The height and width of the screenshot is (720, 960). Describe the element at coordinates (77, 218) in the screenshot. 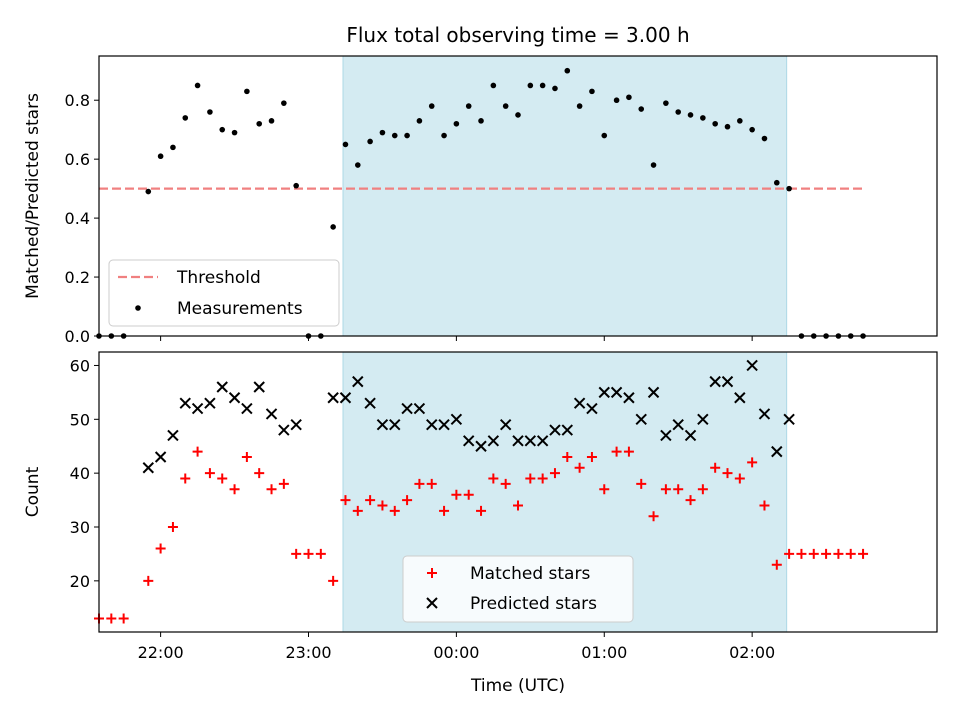

I see `y-tick-label: 0.4` at that location.